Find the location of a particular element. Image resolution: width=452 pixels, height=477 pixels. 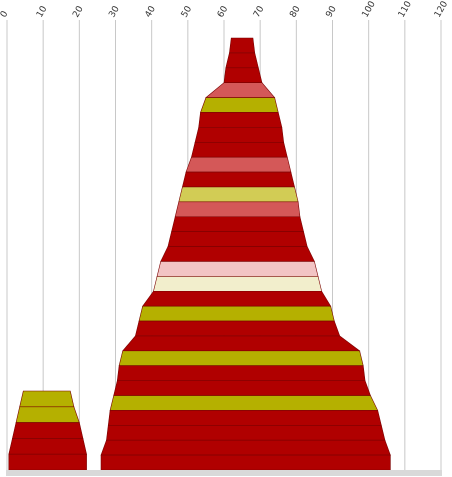

x-tick-label: 60 is located at coordinates (223, 11).